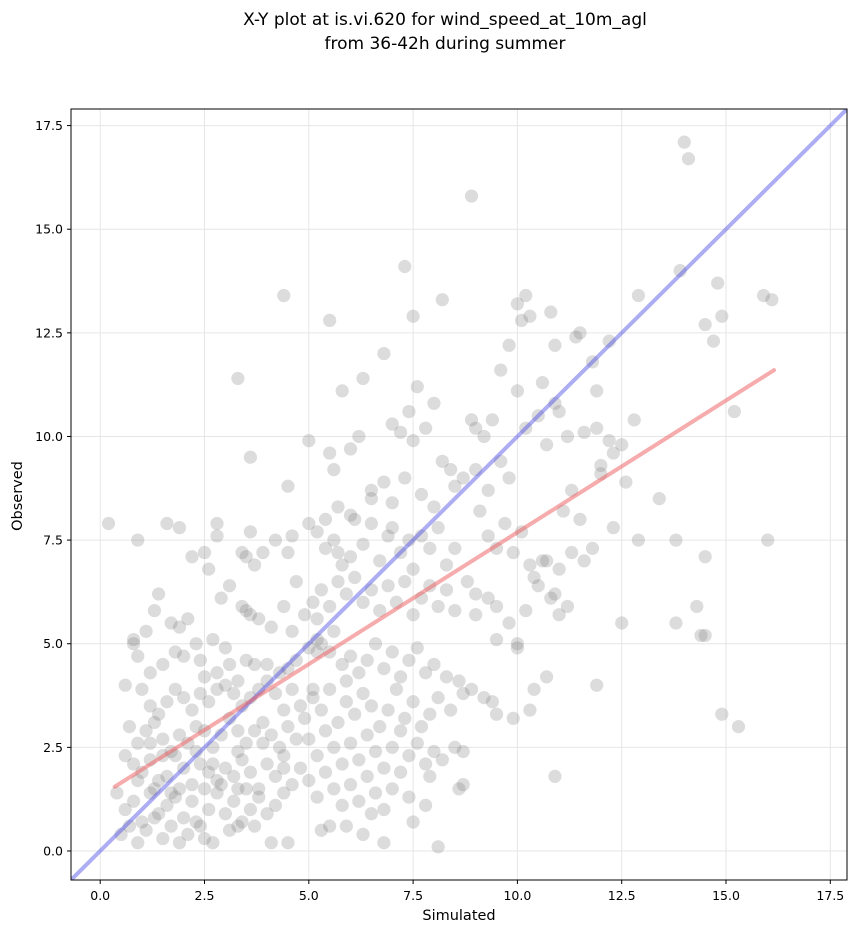  I want to click on x-tick-label: 2.5, so click(205, 895).